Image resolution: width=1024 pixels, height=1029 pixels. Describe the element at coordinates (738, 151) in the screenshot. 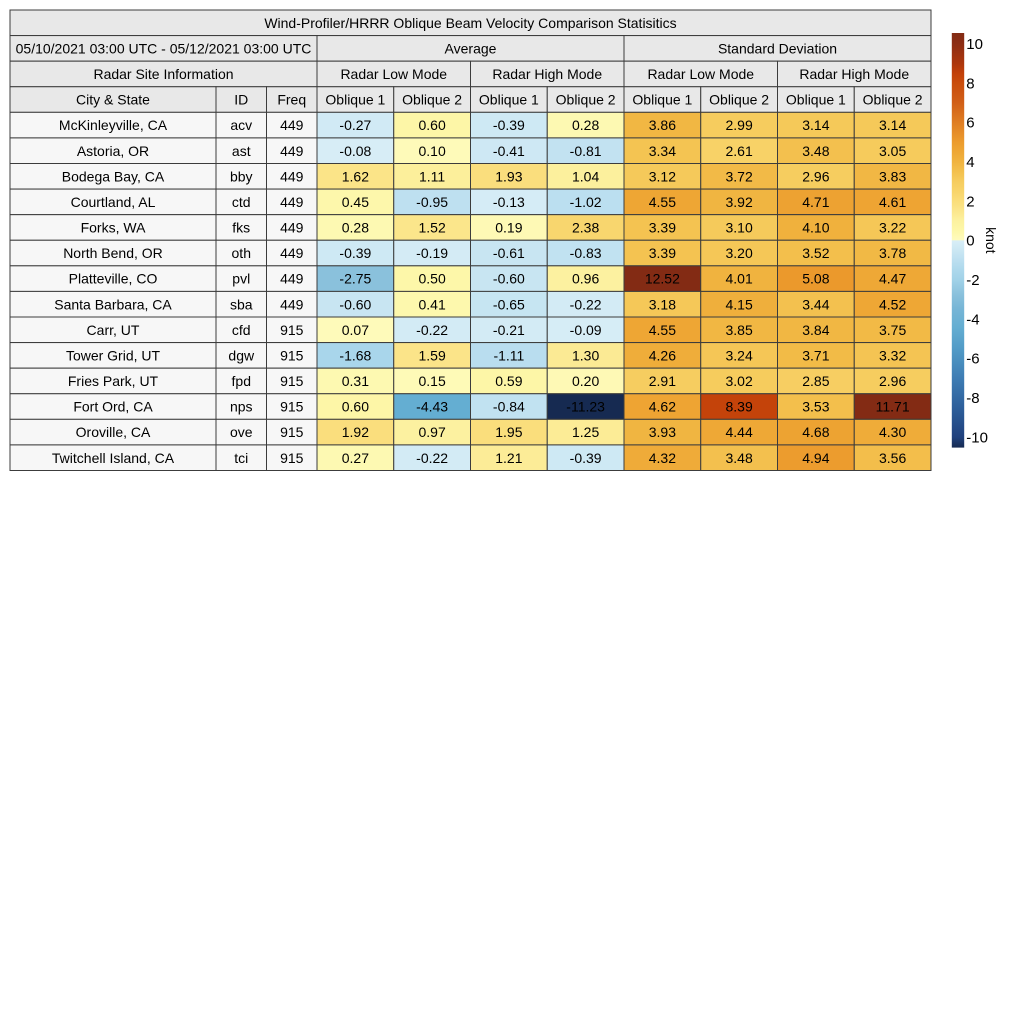

I see `svg-text: 2.61` at that location.